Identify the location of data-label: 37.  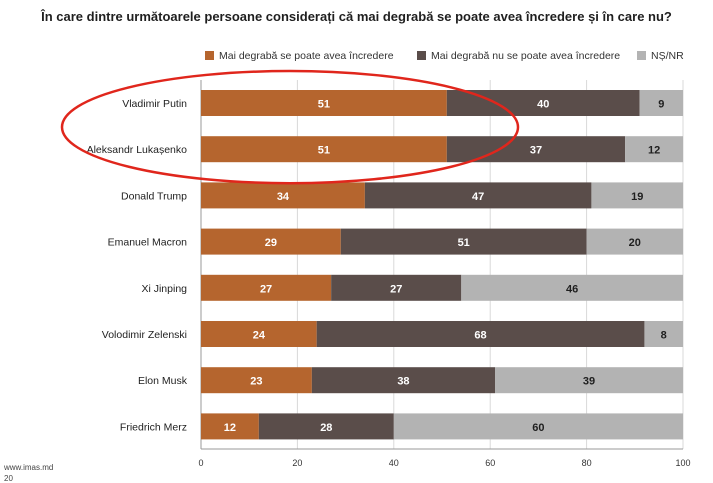
(536, 151).